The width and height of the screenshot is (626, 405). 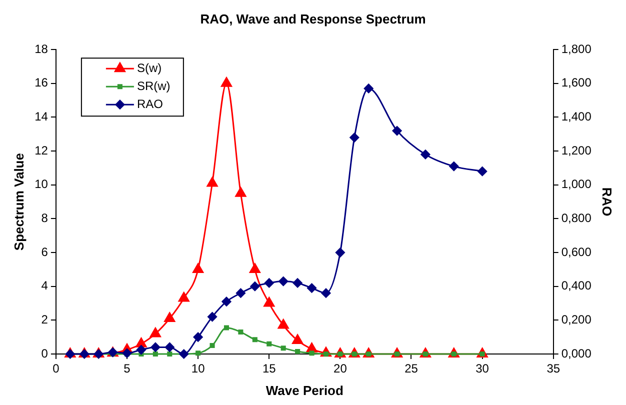 What do you see at coordinates (576, 117) in the screenshot?
I see `y2-tick-label: 1,400` at bounding box center [576, 117].